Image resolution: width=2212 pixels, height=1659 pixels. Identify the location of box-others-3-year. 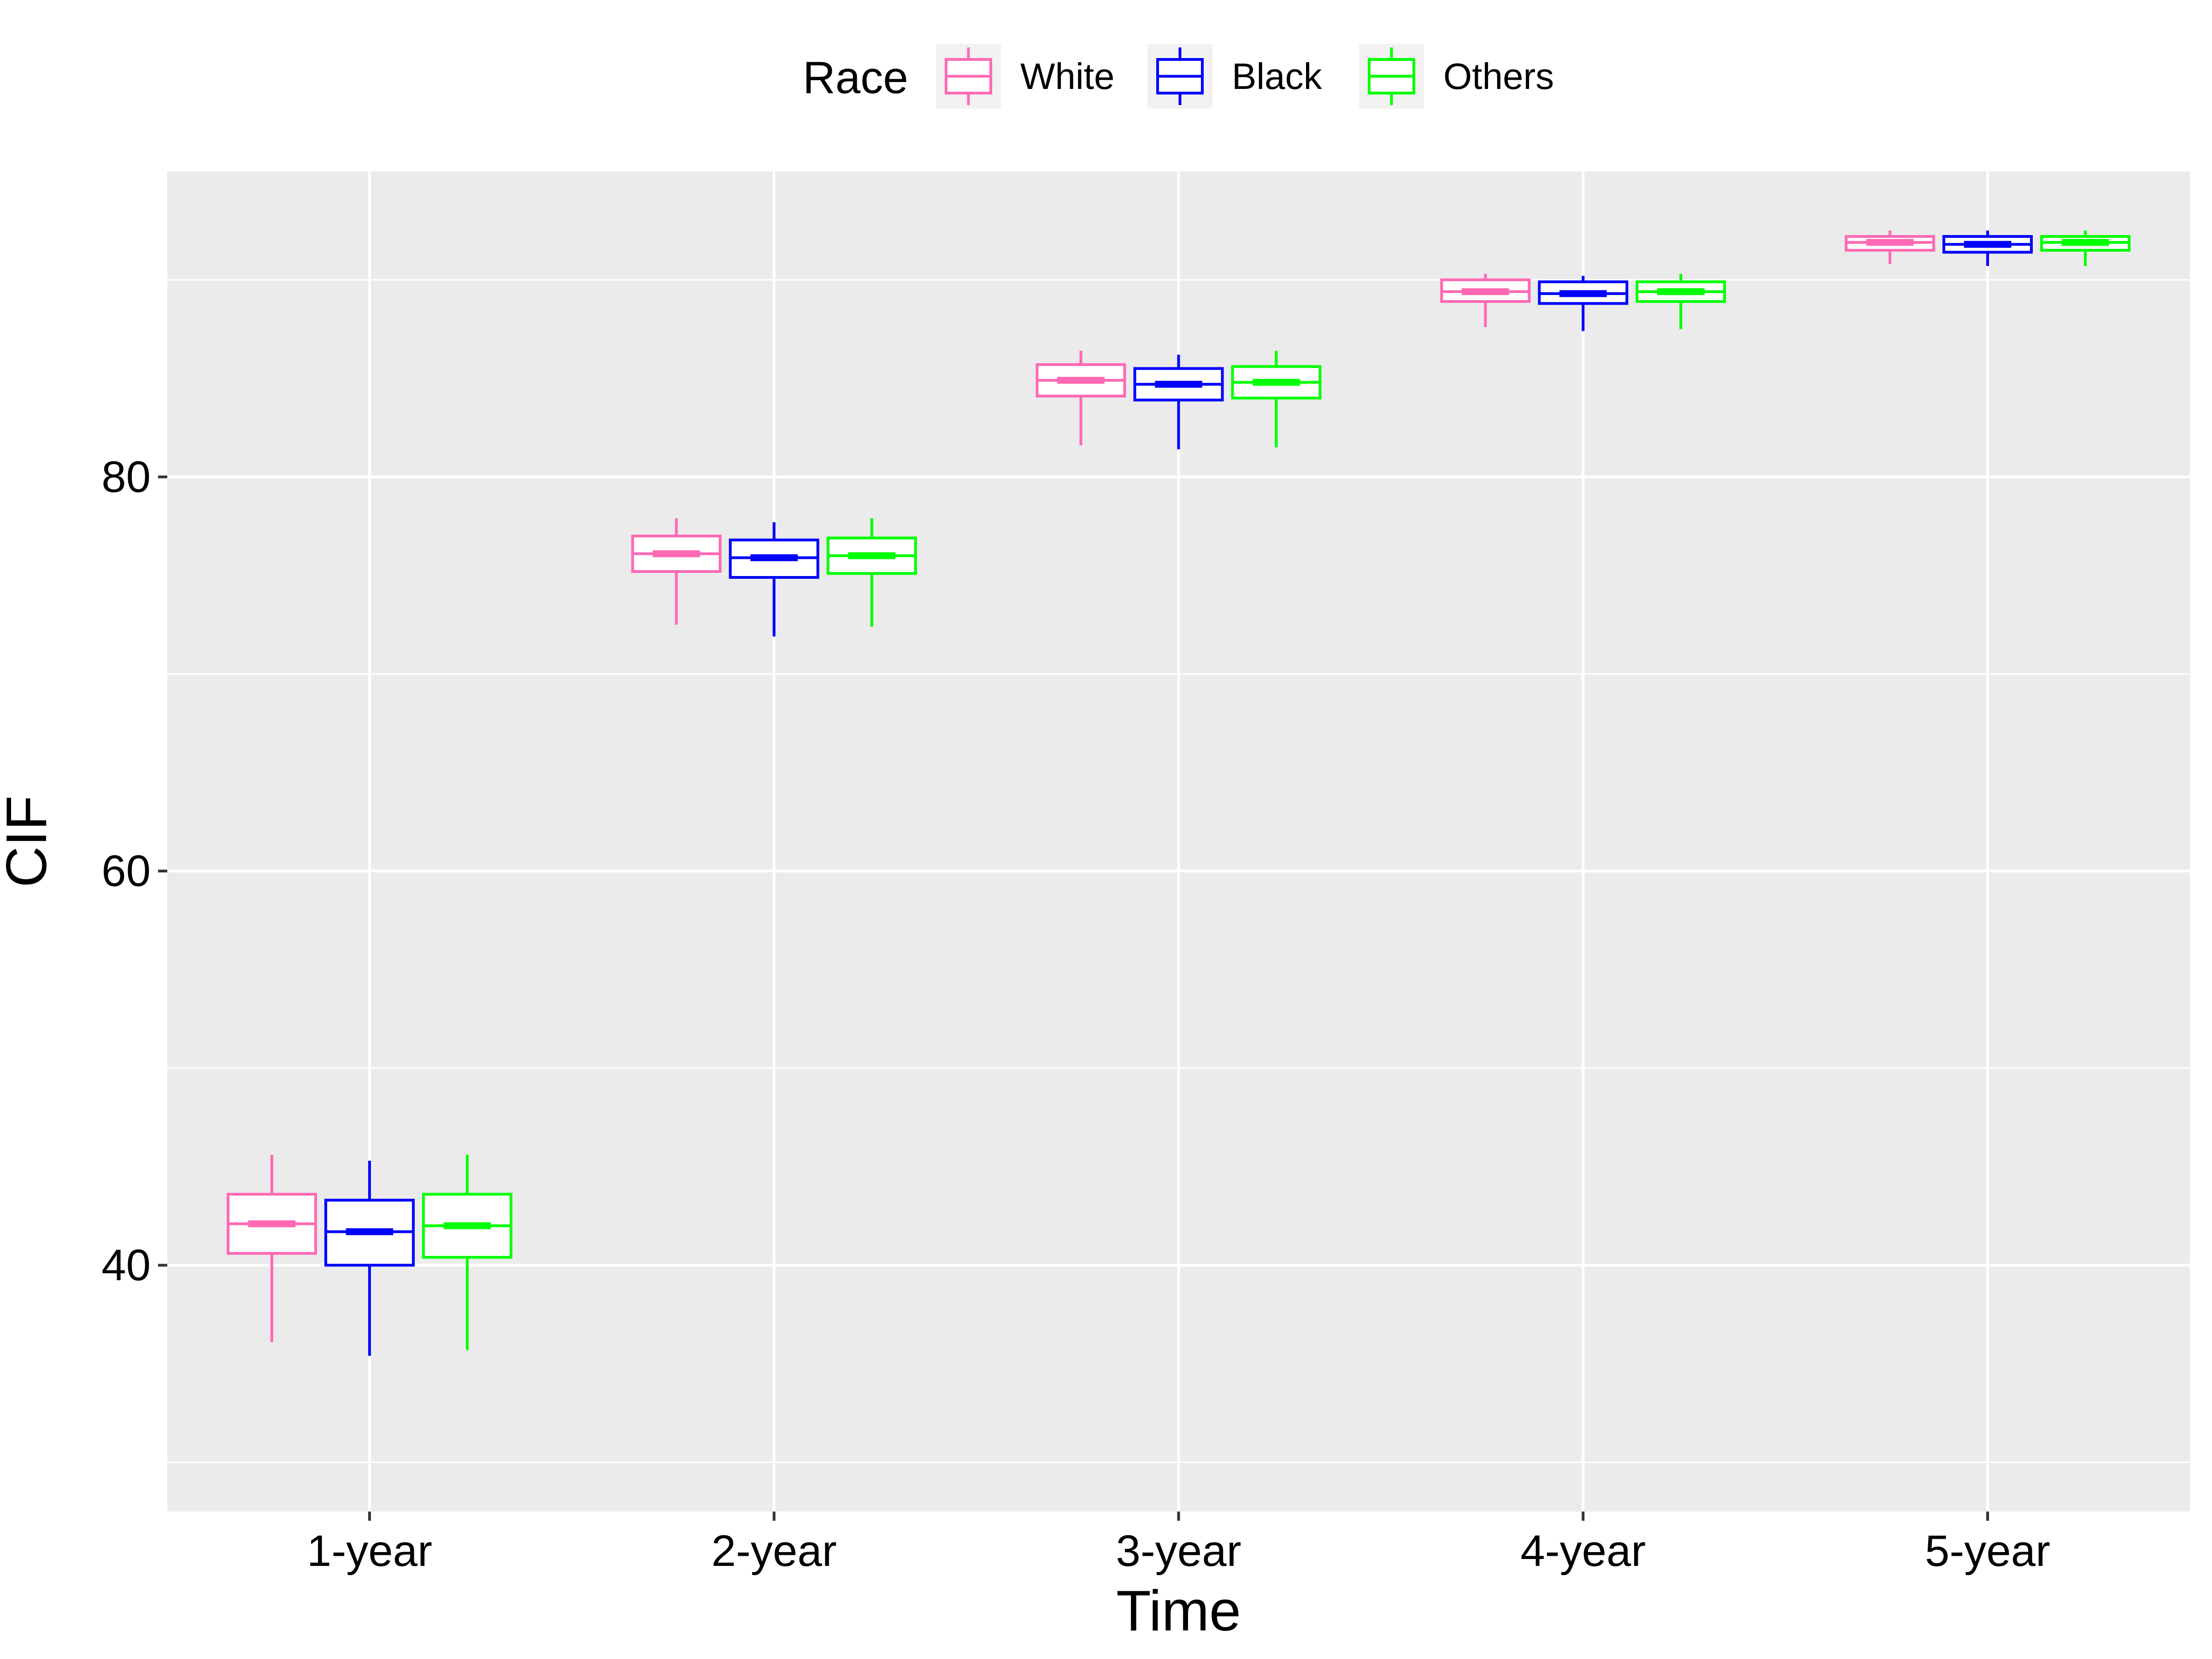
(1276, 399).